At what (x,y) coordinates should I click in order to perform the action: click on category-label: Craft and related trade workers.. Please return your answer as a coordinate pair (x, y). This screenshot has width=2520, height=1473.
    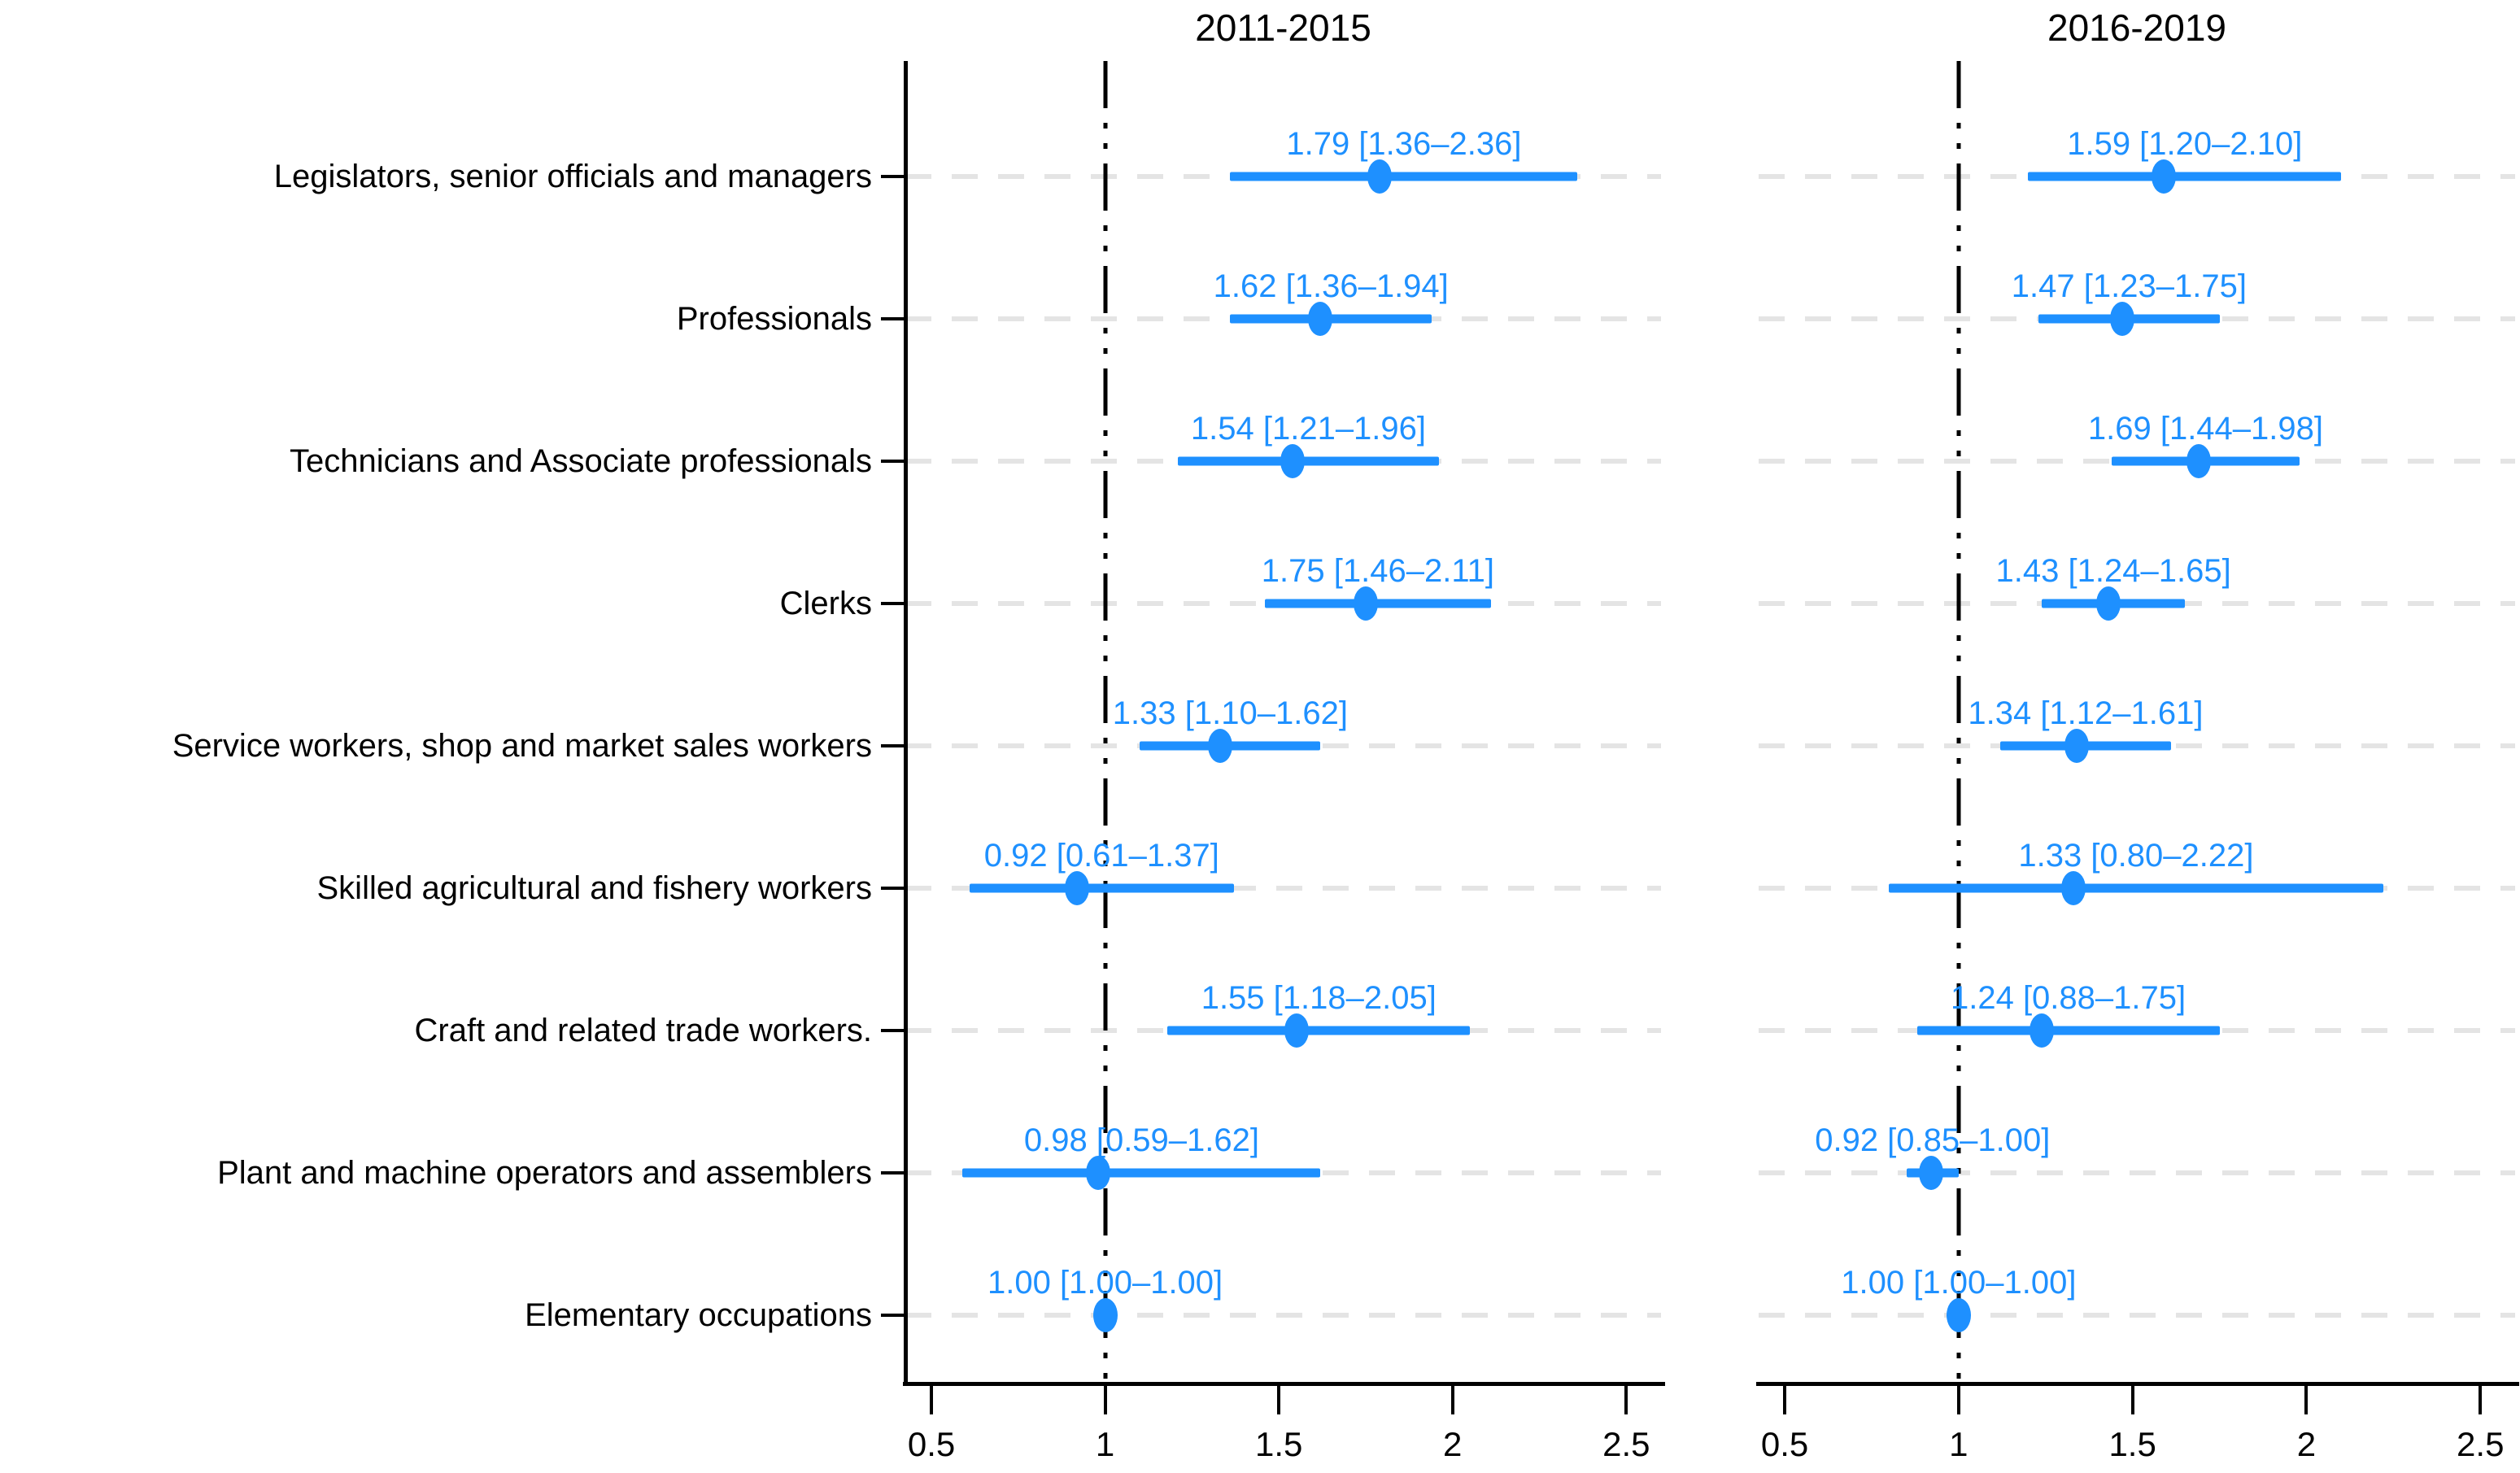
    Looking at the image, I should click on (643, 1030).